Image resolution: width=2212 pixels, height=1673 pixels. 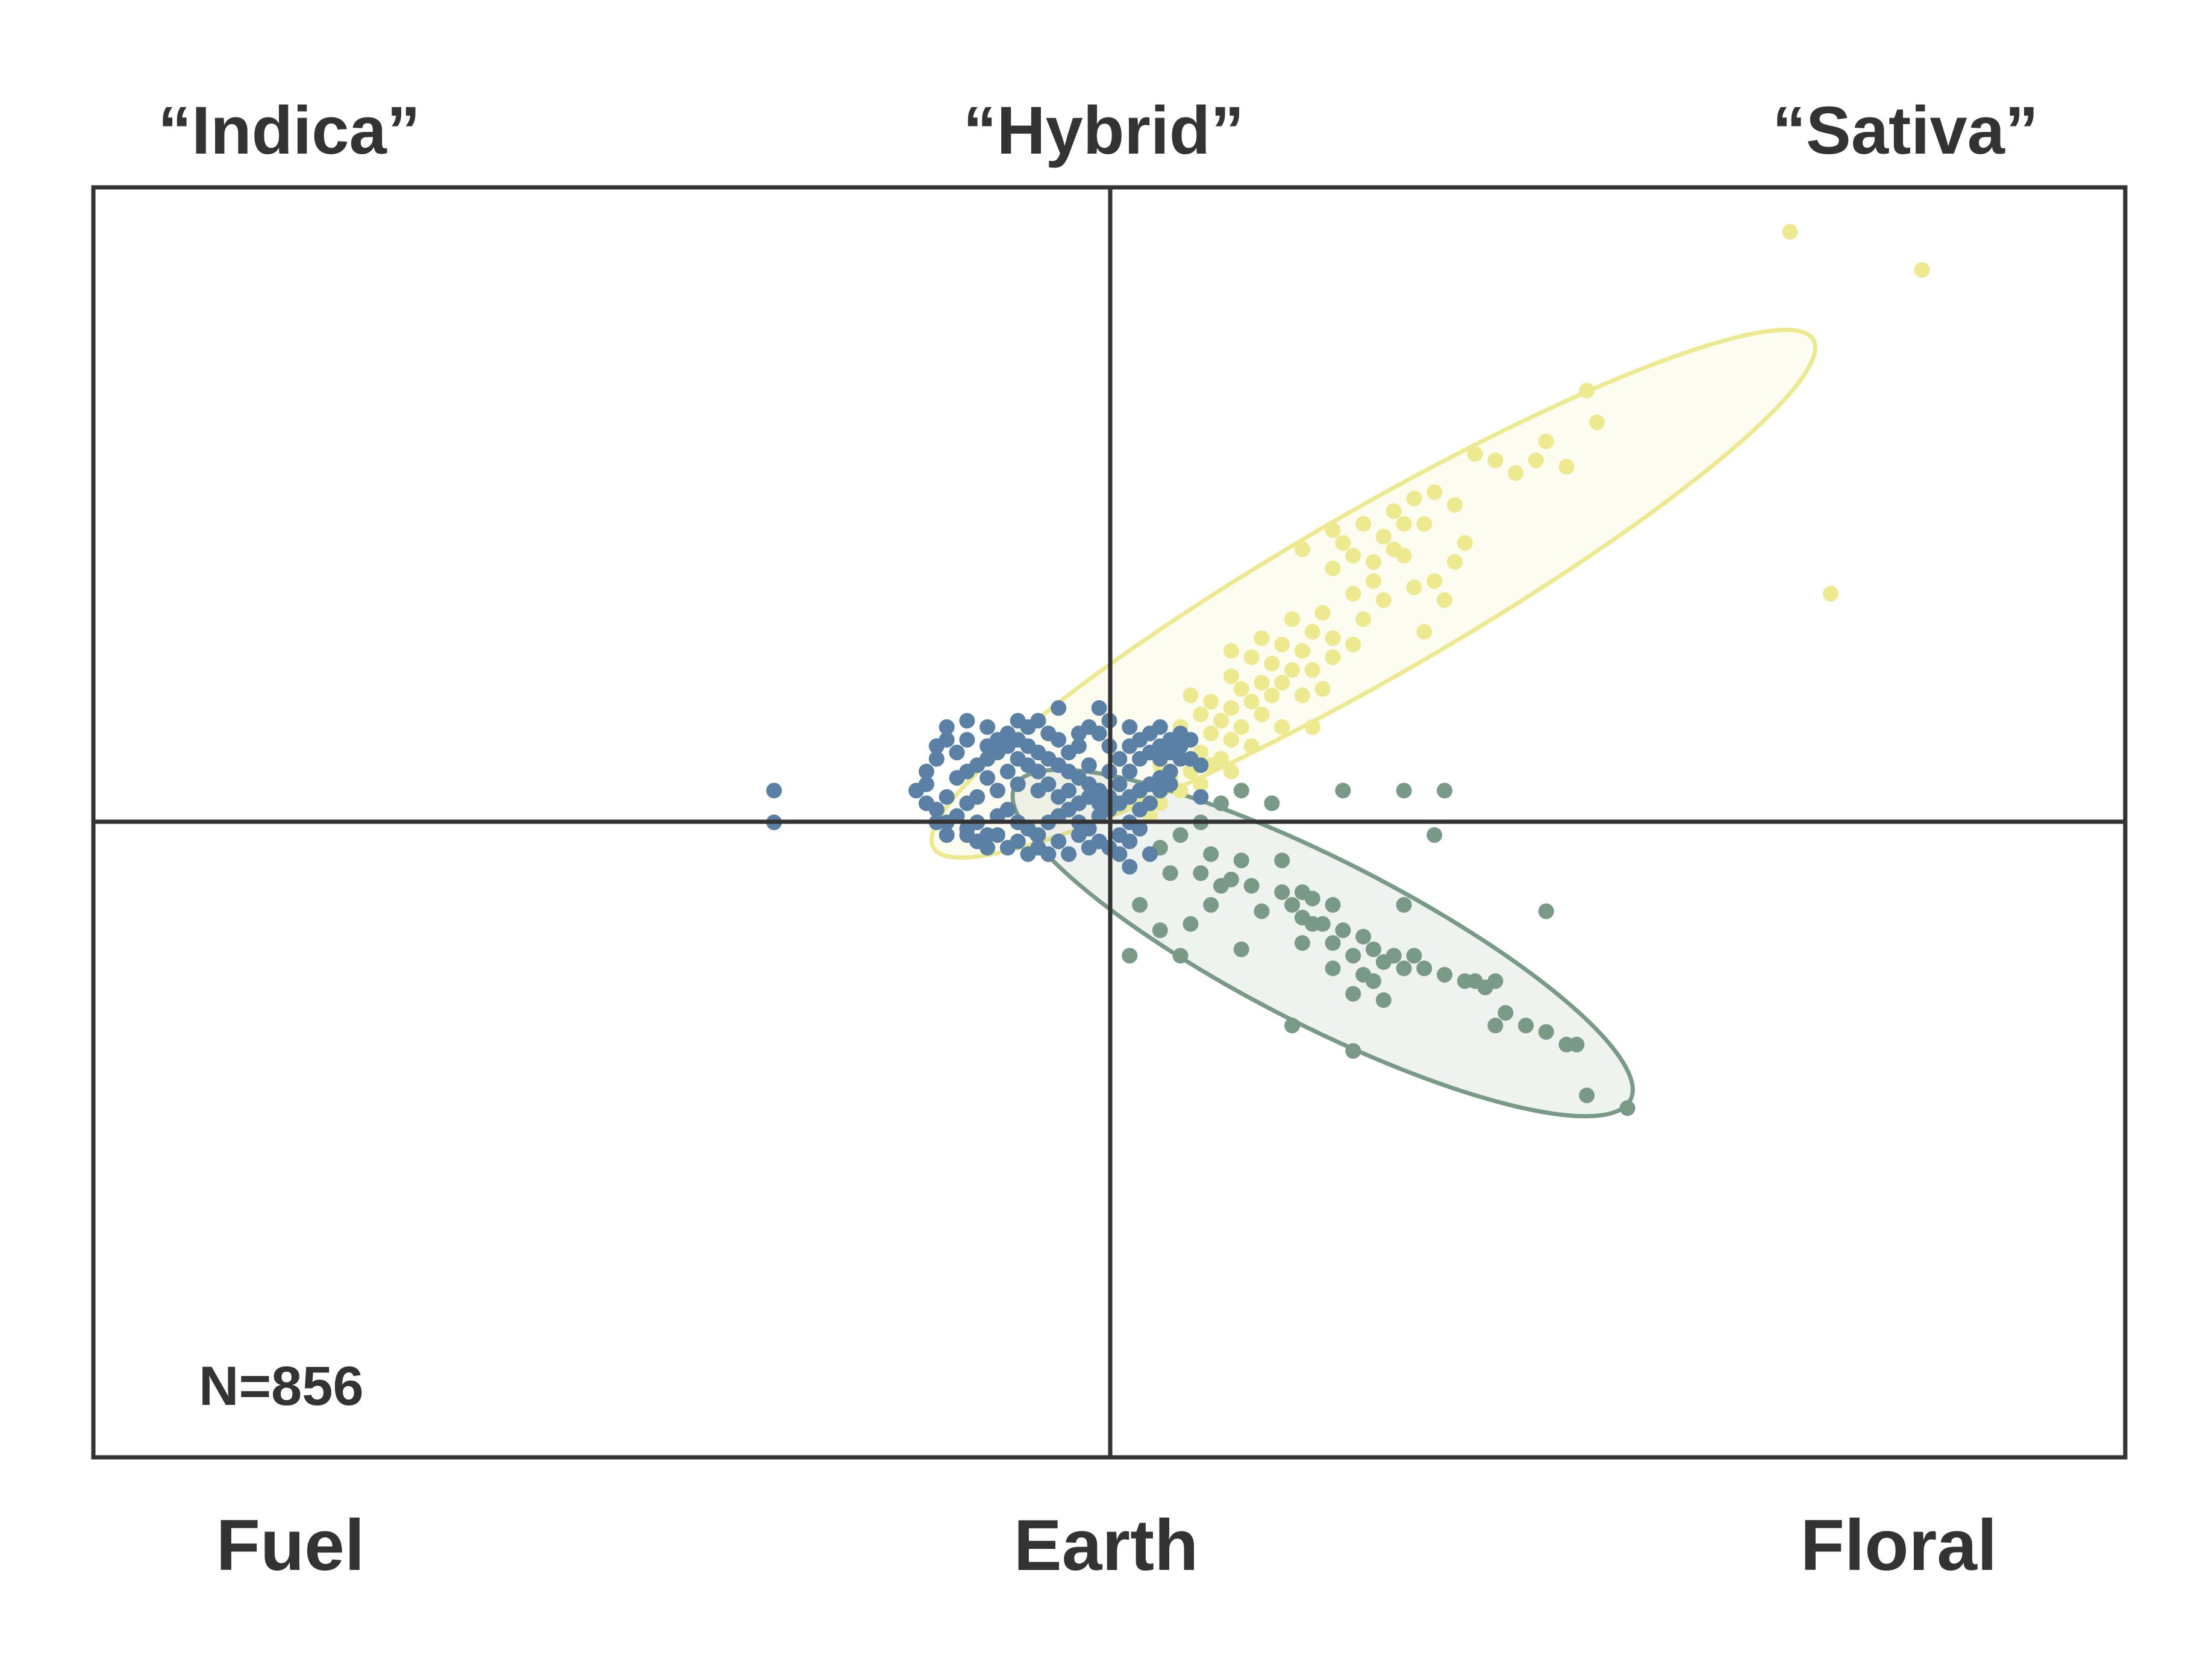 I want to click on bottom-label-fuel: Fuel, so click(x=291, y=1545).